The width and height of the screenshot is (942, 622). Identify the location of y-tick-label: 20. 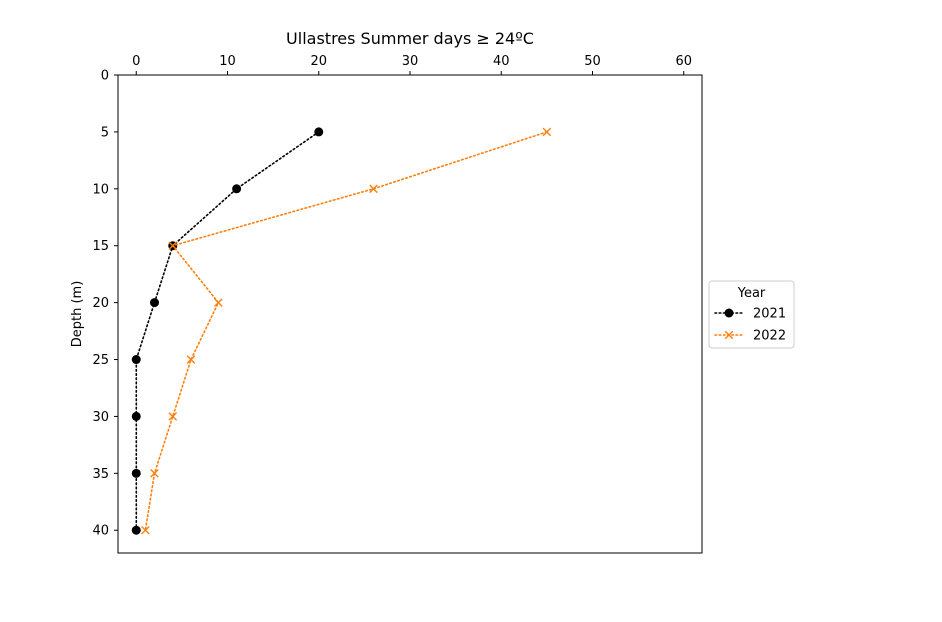
(100, 303).